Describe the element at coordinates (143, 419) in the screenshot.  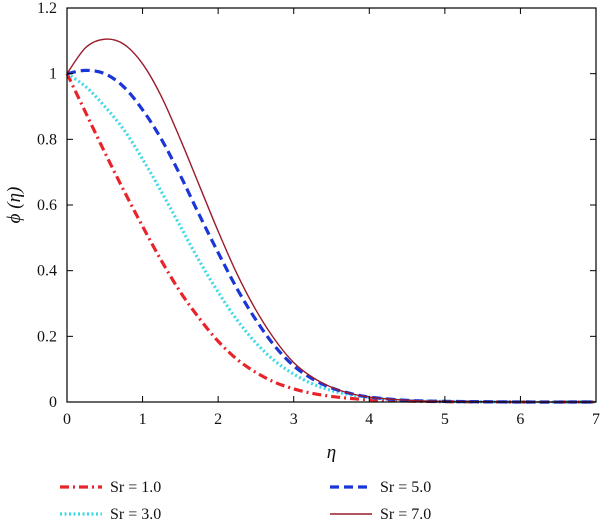
I see `x-tick-label: 1` at that location.